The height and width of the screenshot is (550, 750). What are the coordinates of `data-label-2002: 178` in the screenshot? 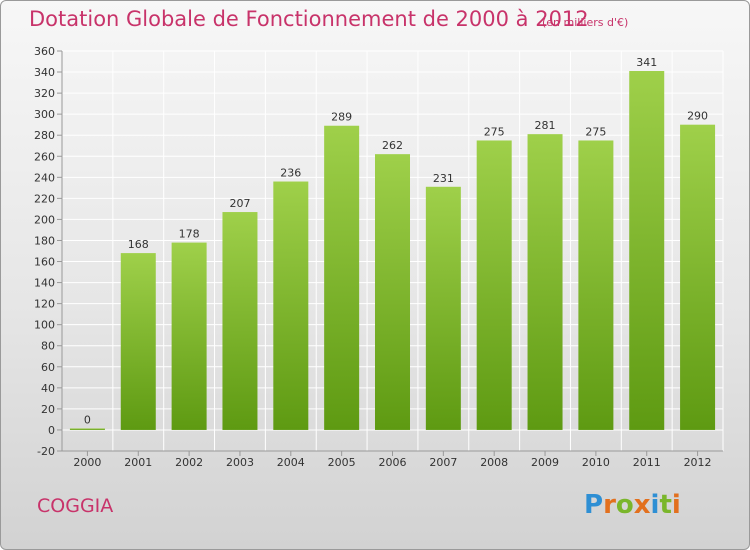 It's located at (189, 234).